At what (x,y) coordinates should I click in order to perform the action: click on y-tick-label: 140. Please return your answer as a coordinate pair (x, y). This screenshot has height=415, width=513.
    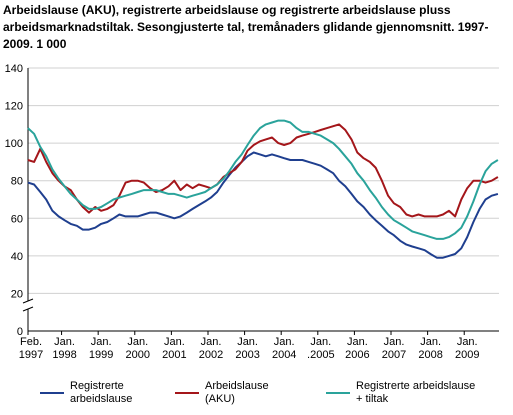
    Looking at the image, I should click on (14, 69).